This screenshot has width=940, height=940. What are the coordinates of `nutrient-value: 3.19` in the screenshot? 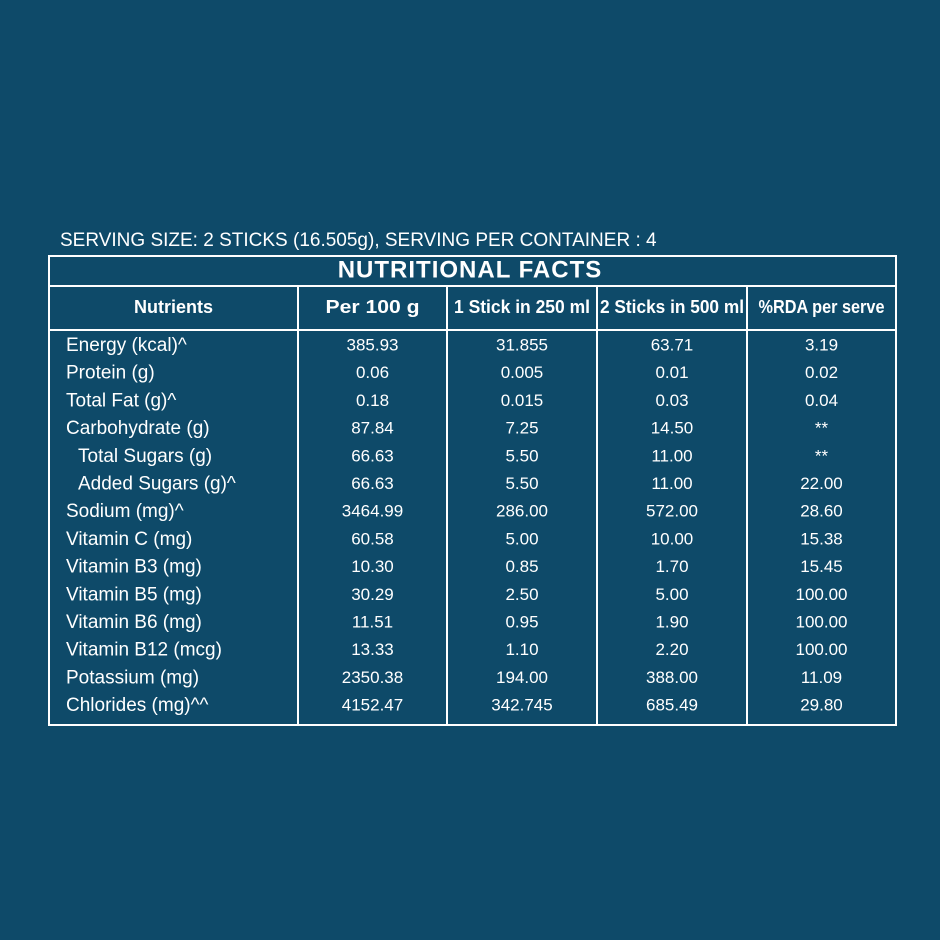 It's located at (821, 344).